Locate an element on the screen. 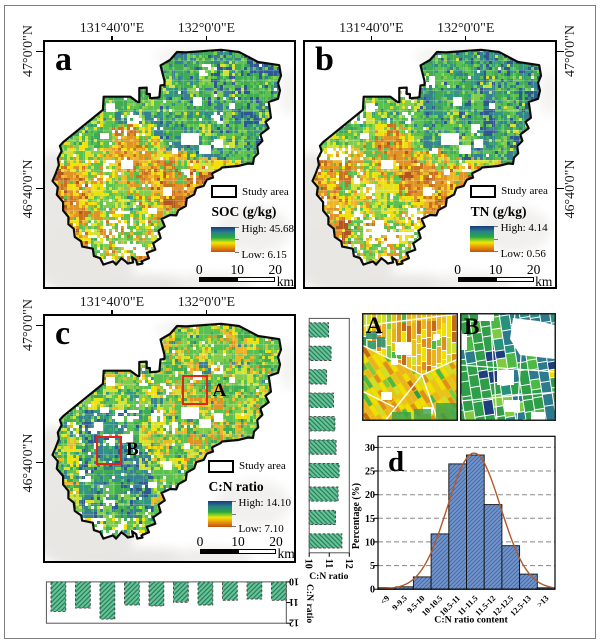  svg-text: 30 is located at coordinates (370, 448).